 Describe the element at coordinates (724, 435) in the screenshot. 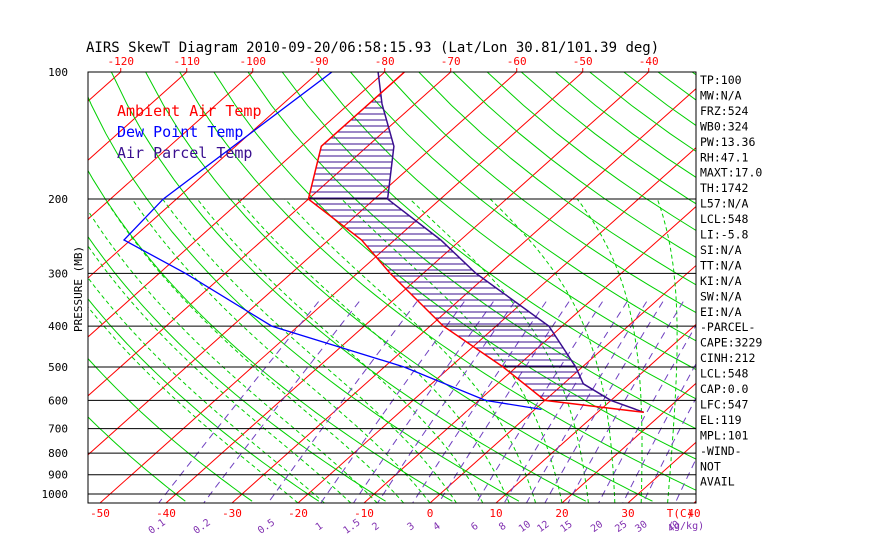

I see `stat-label: MPL:101` at that location.